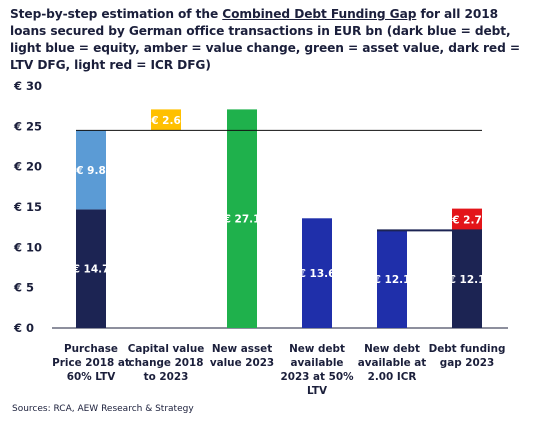 The height and width of the screenshot is (436, 537). I want to click on x-tick-label: available at, so click(392, 363).